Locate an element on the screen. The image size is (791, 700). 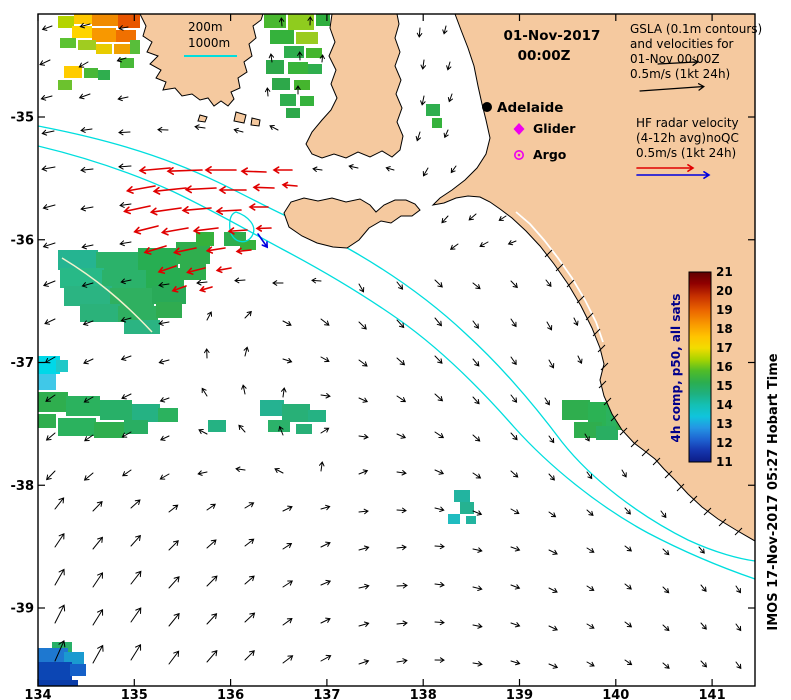
lat-tick-label: -36 is located at coordinates (23, 240).